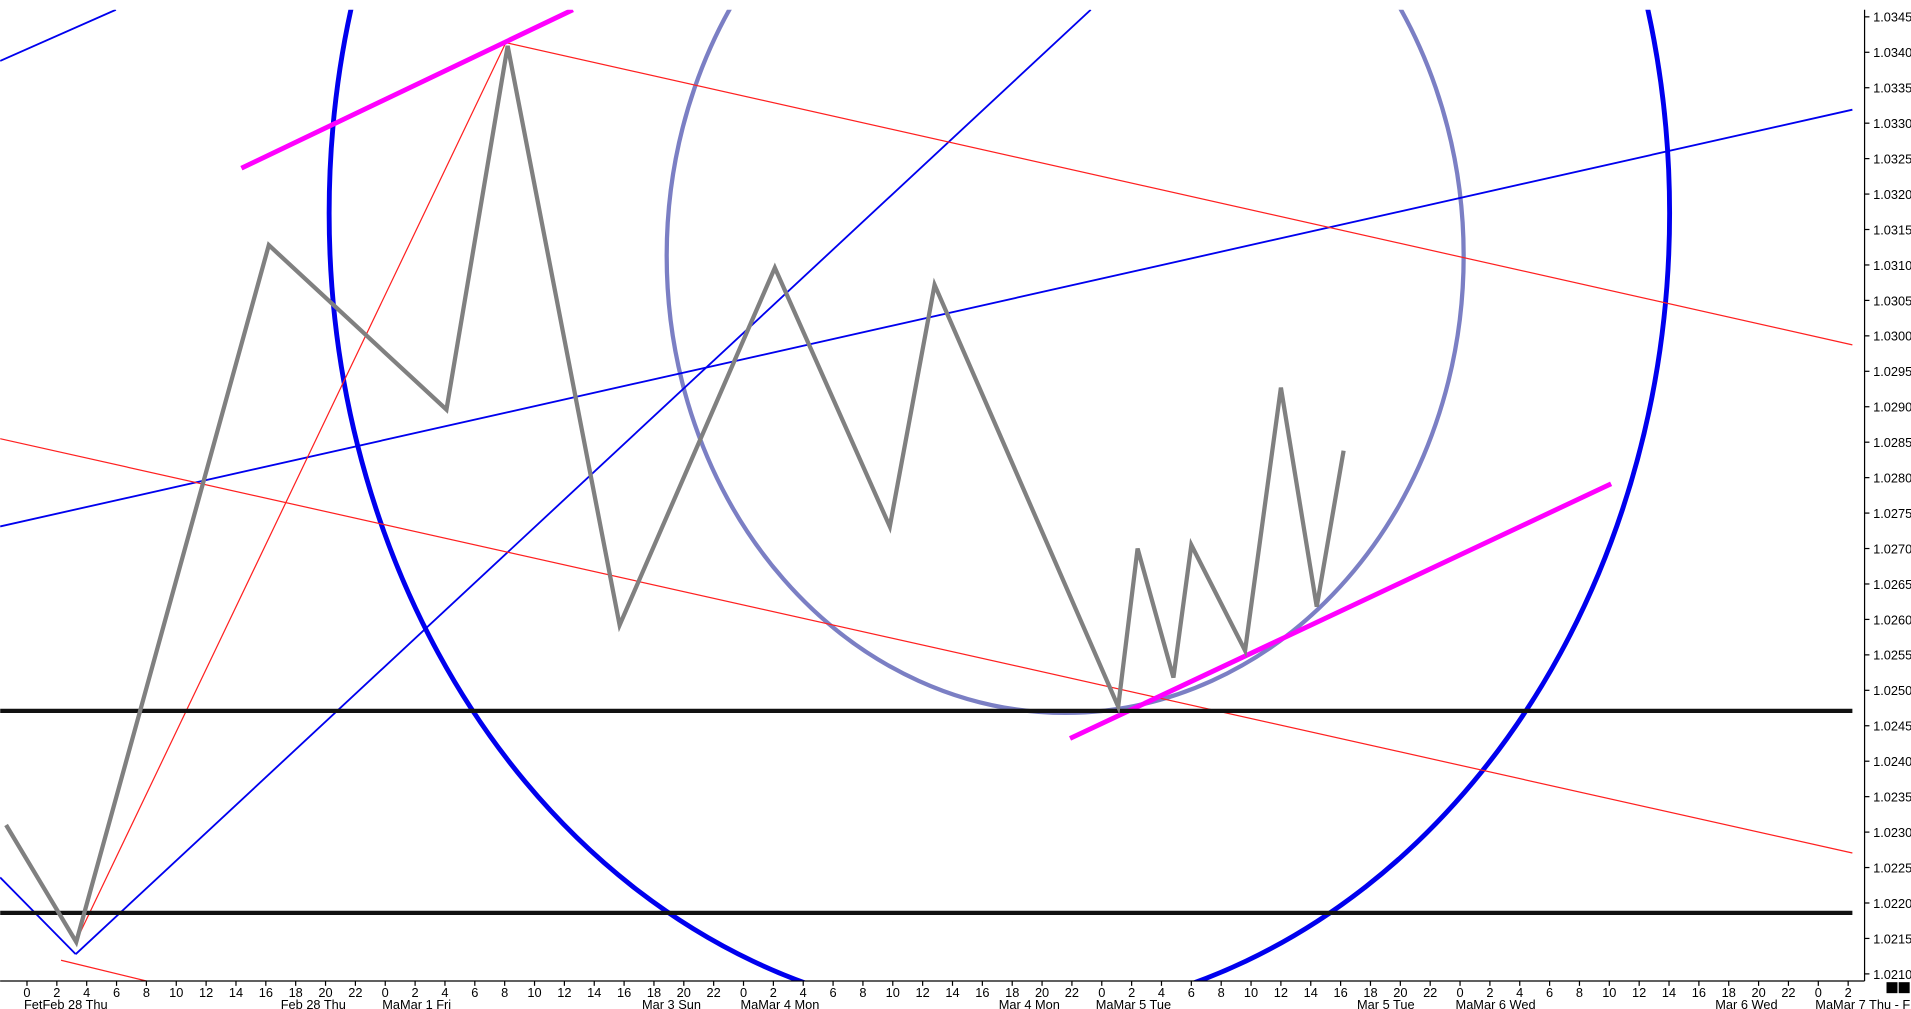 The image size is (1911, 1009). What do you see at coordinates (1892, 974) in the screenshot?
I see `y-tick-label: 1.0210` at bounding box center [1892, 974].